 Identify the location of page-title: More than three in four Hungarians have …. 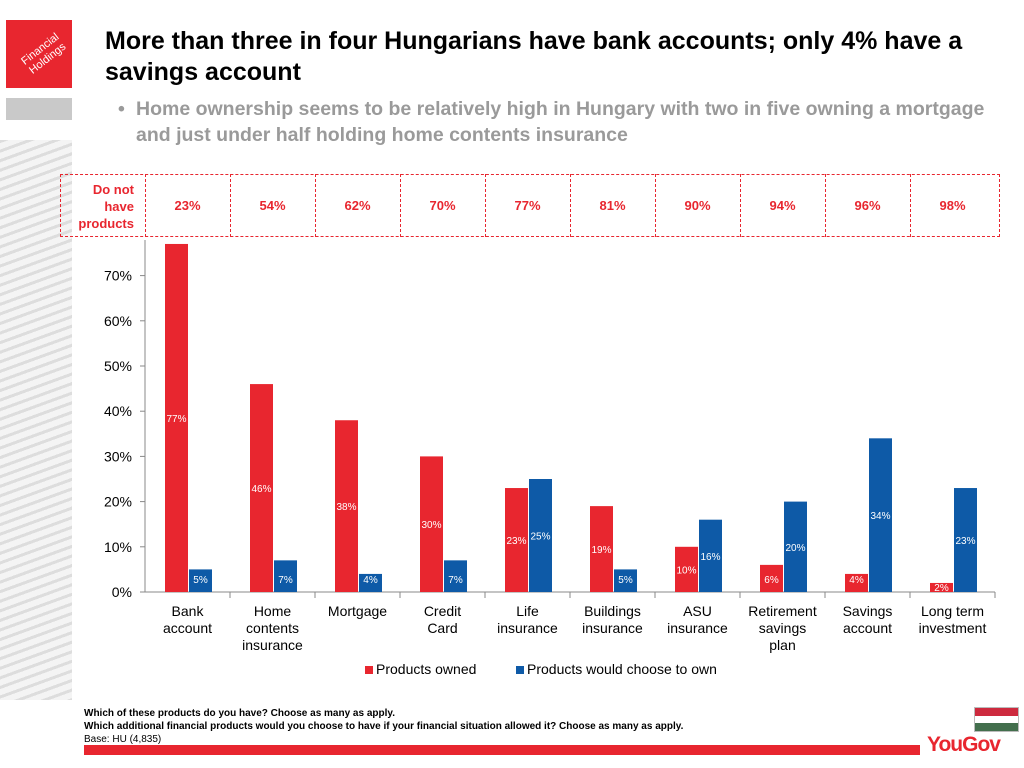
(534, 56).